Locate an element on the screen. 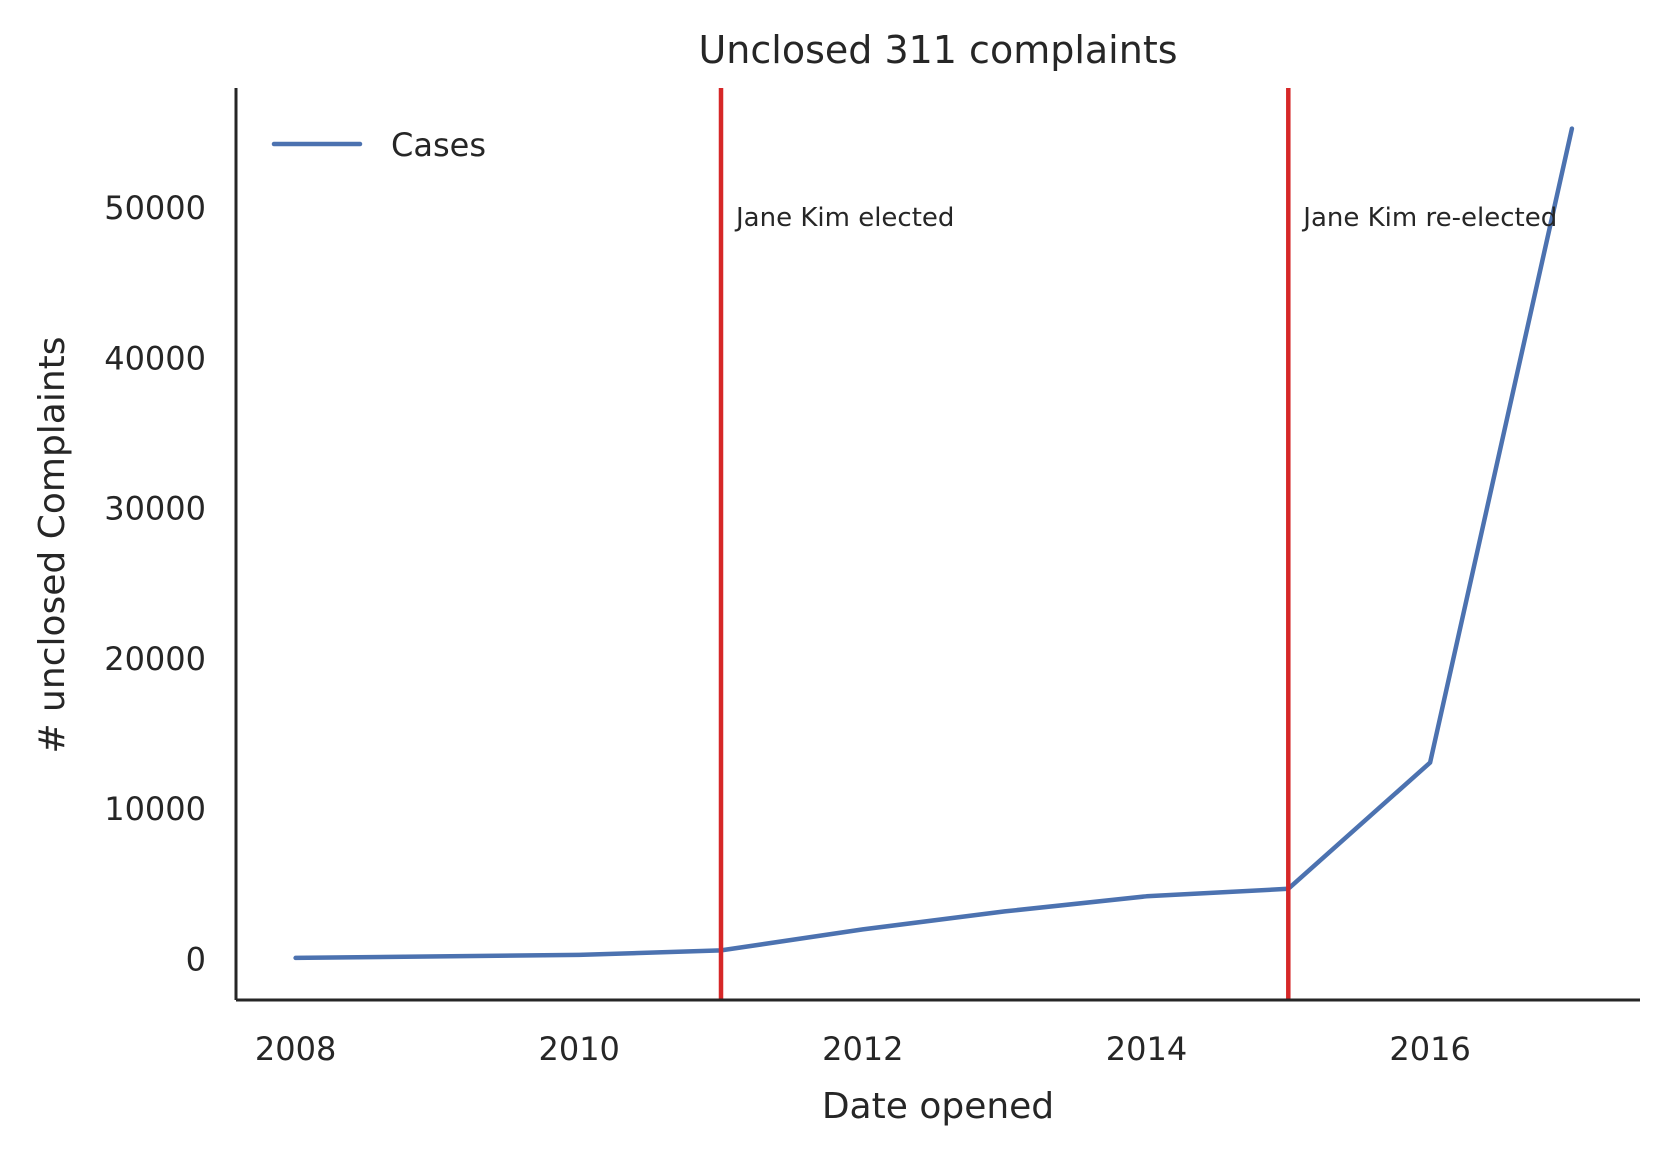  y-tick-label: 10000 is located at coordinates (155, 809).